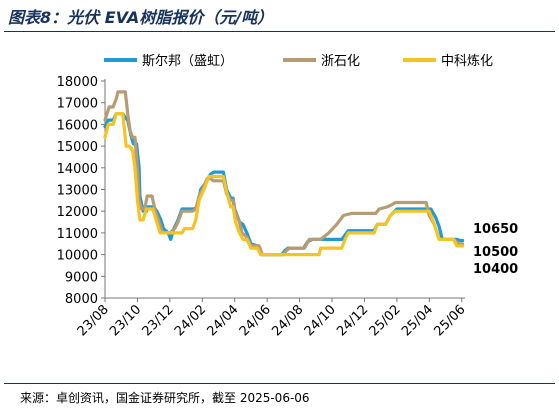 The height and width of the screenshot is (412, 559). What do you see at coordinates (352, 320) in the screenshot?
I see `x-tick-label: 24/12` at bounding box center [352, 320].